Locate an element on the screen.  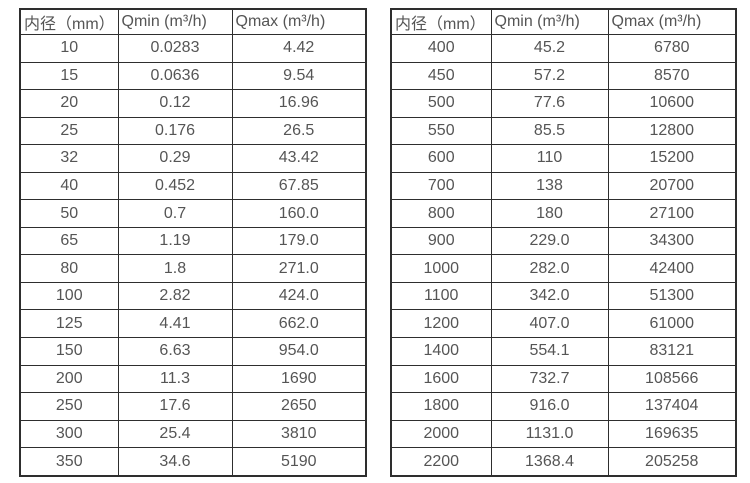
table-row: 65 1.19 179.0 is located at coordinates (193, 241).